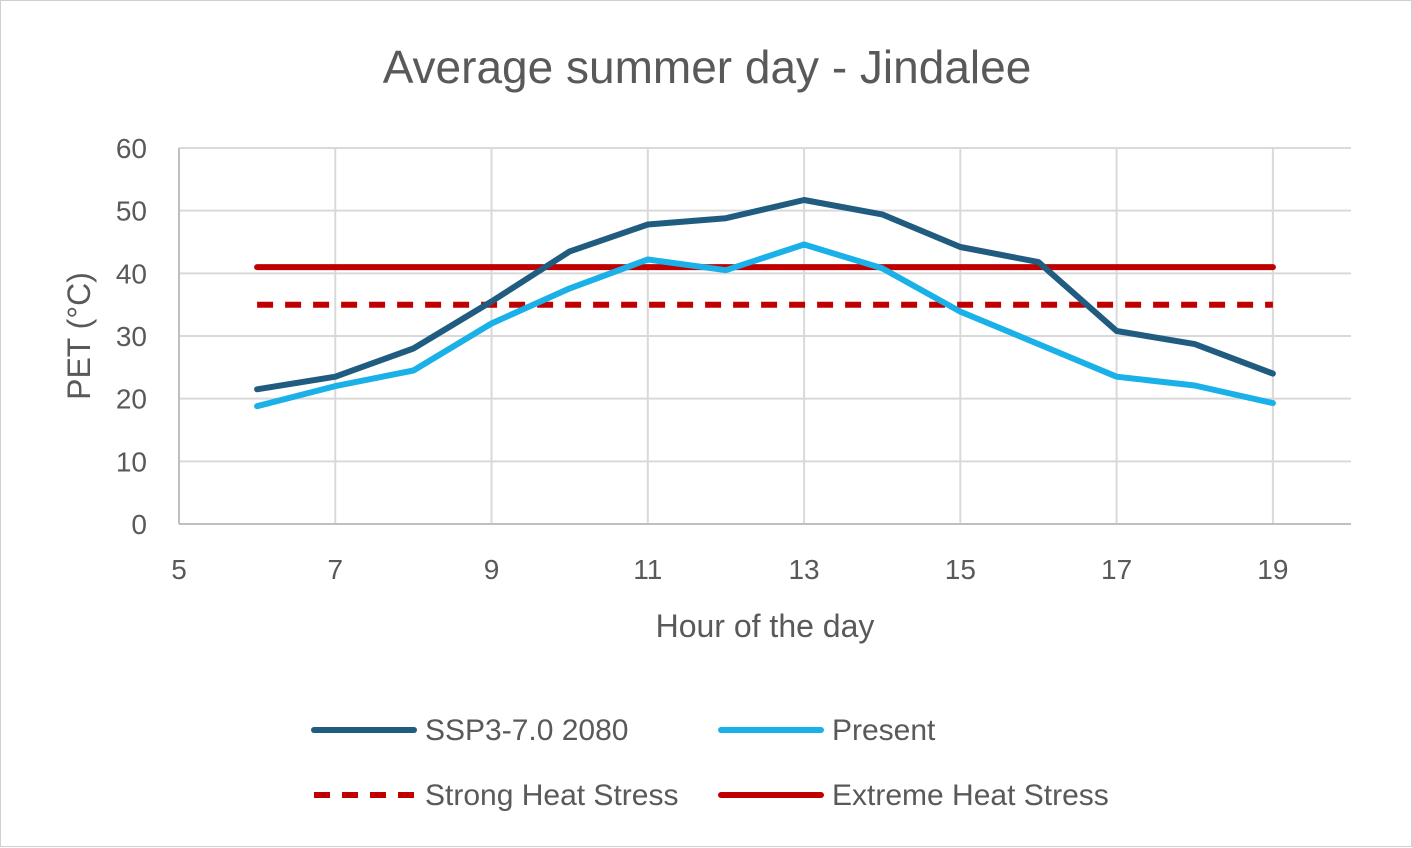 The image size is (1412, 848). Describe the element at coordinates (492, 569) in the screenshot. I see `x-tick-label: 9` at that location.